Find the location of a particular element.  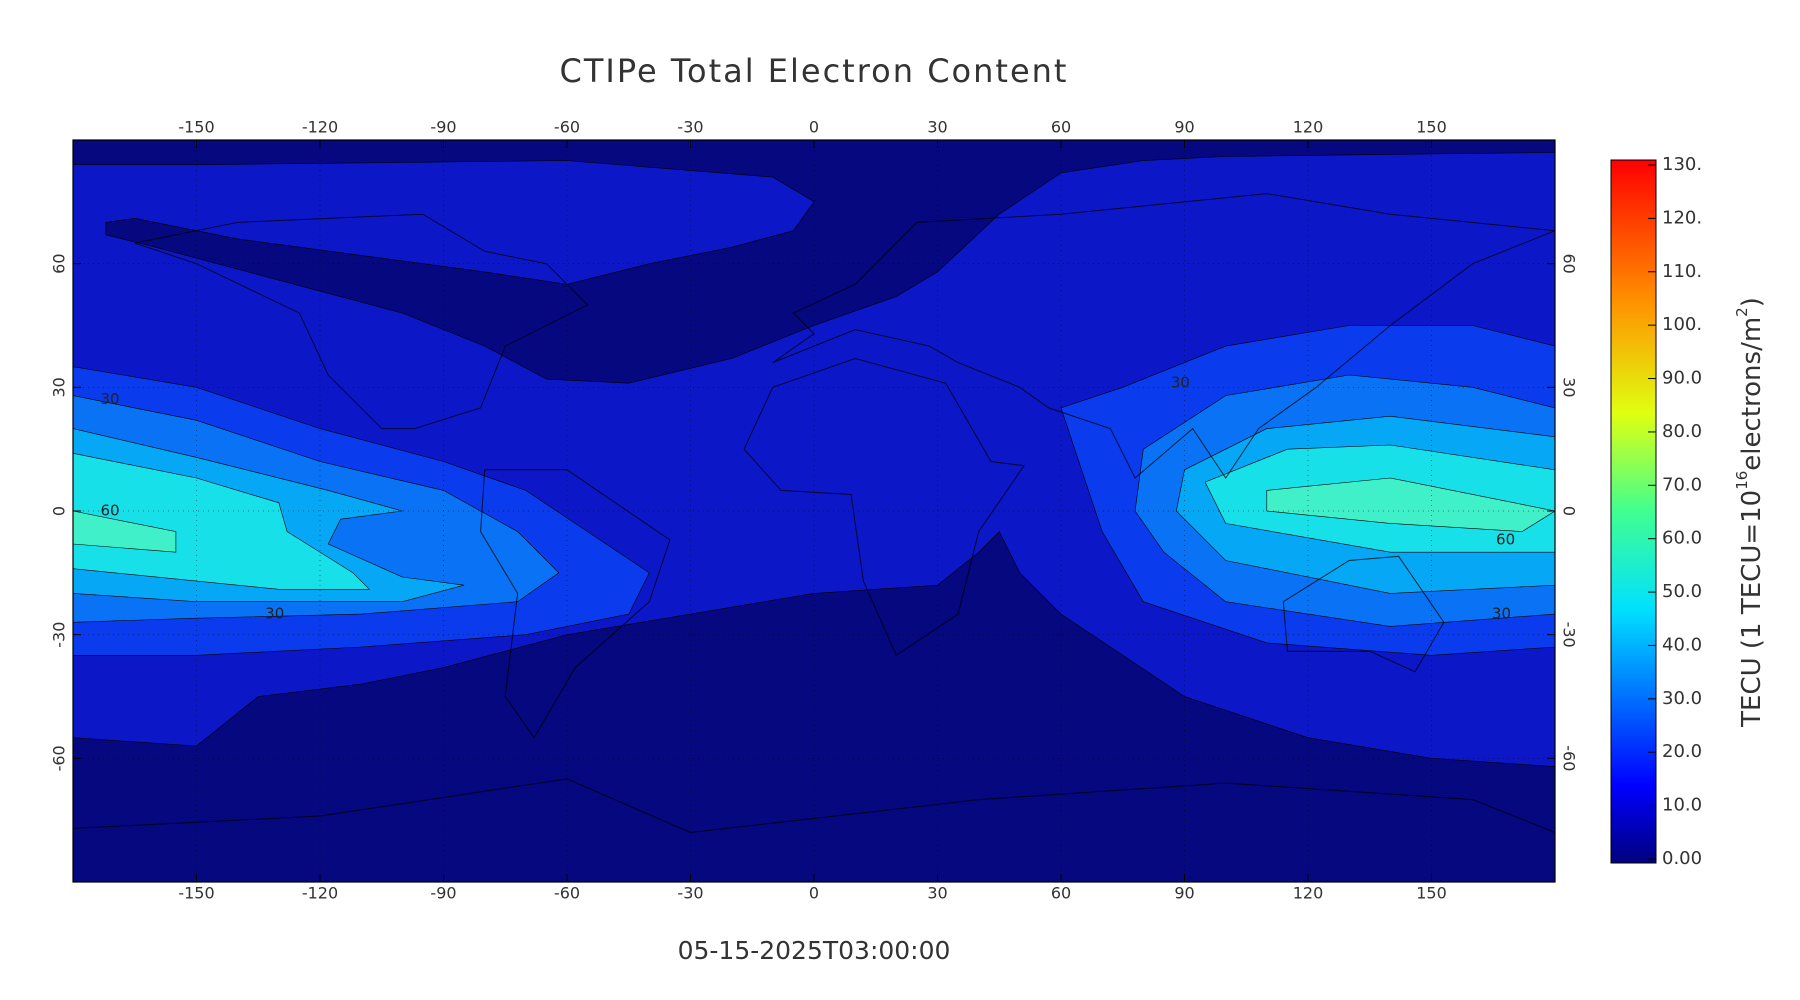

colorbar-tick-label: 0.00 is located at coordinates (1682, 858).